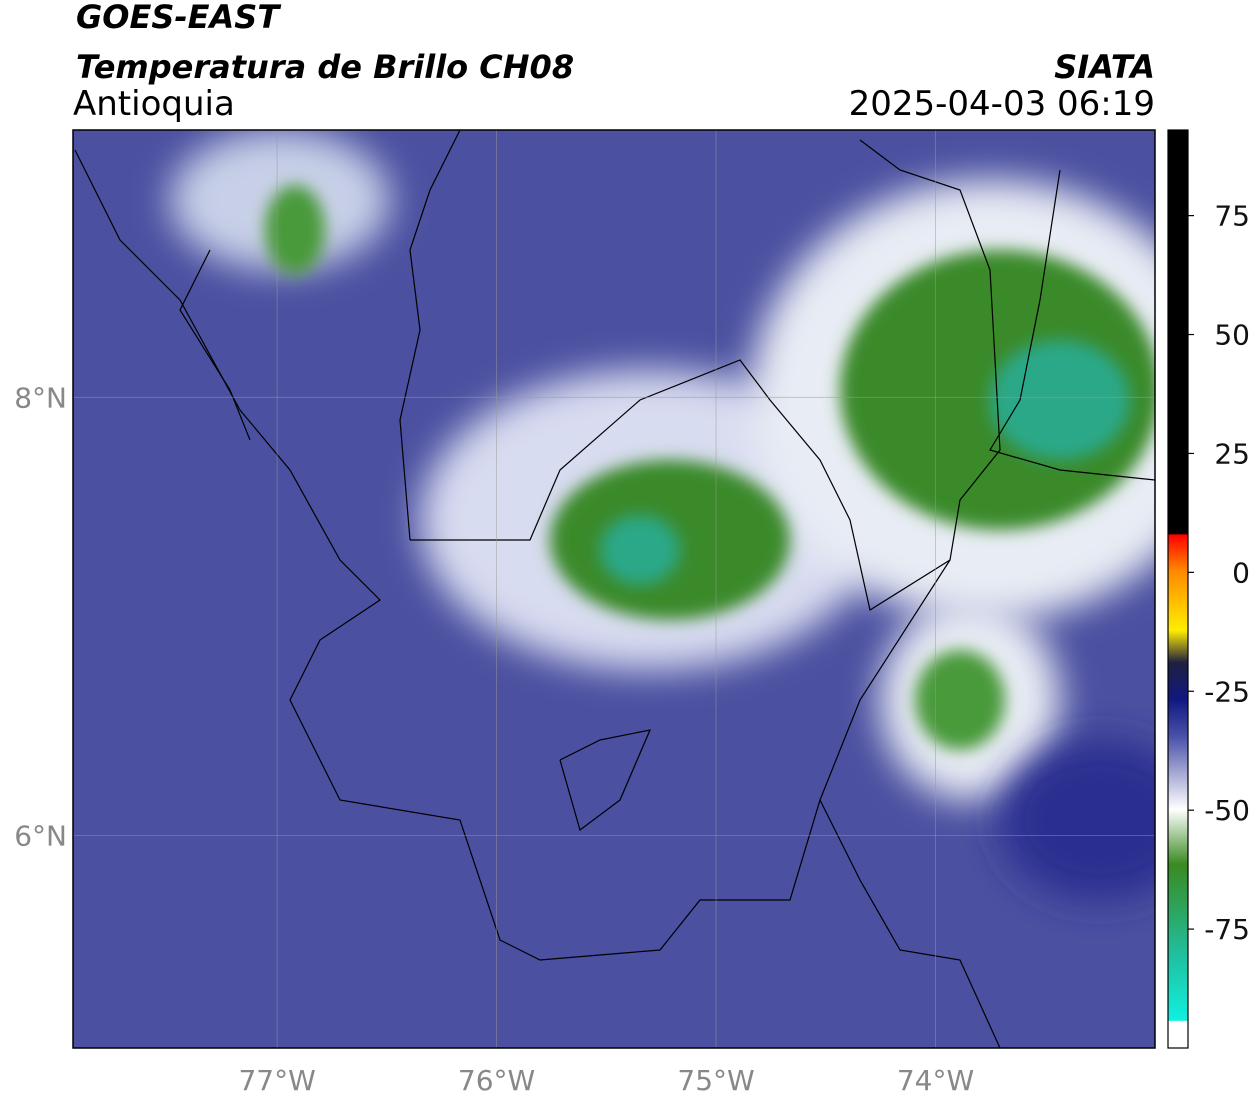 The width and height of the screenshot is (1252, 1099). What do you see at coordinates (1227, 810) in the screenshot?
I see `colorbar-tick-label: -50` at bounding box center [1227, 810].